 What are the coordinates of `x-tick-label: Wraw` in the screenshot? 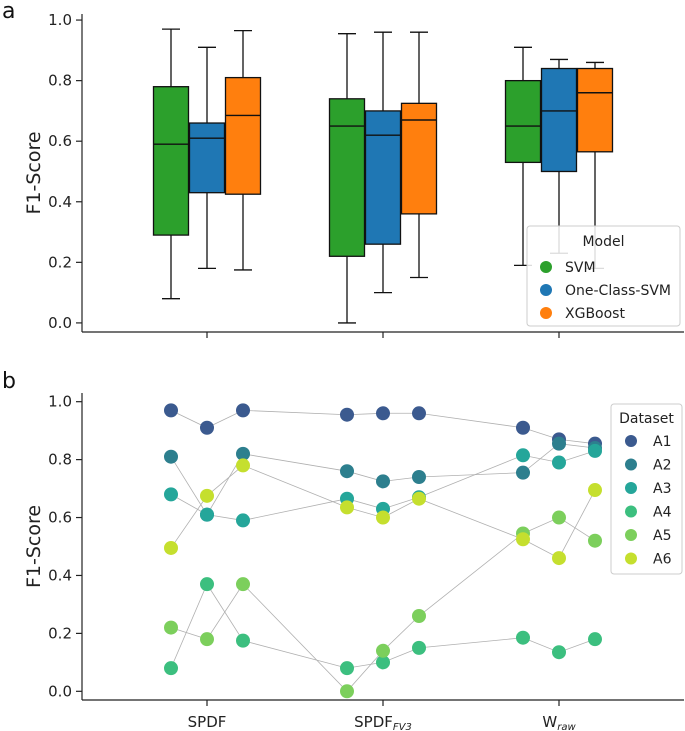 It's located at (559, 722).